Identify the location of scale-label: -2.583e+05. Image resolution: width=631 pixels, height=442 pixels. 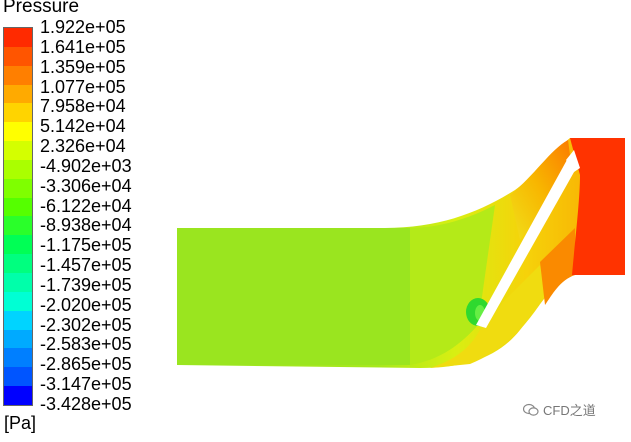
(86, 344).